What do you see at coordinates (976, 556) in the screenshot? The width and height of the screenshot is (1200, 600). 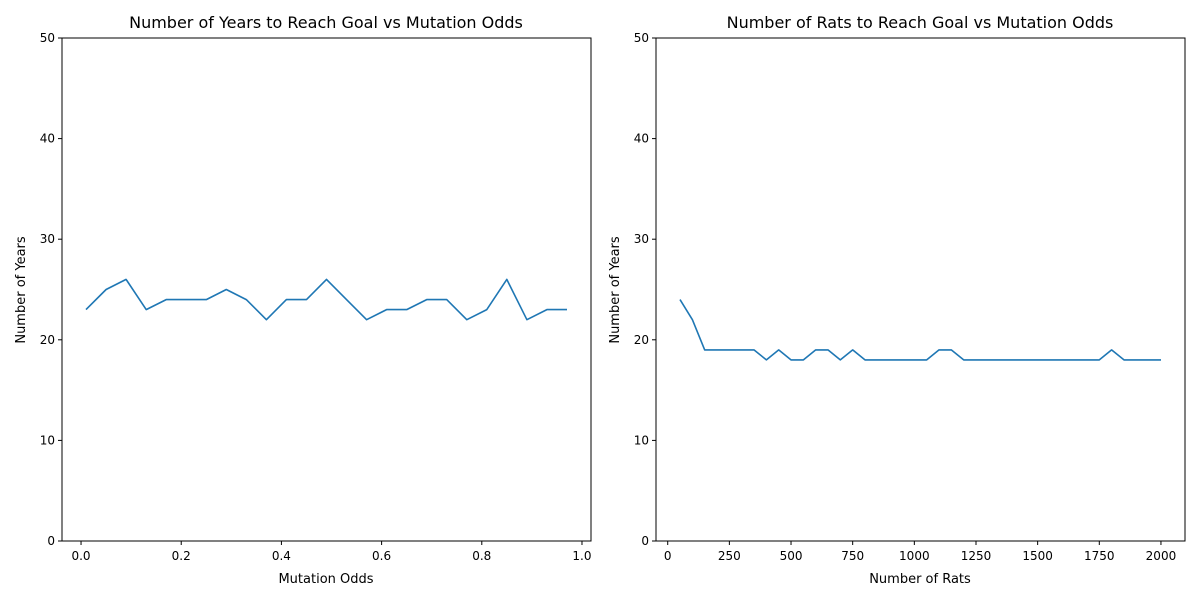 I see `x-tick-label: 1250` at bounding box center [976, 556].